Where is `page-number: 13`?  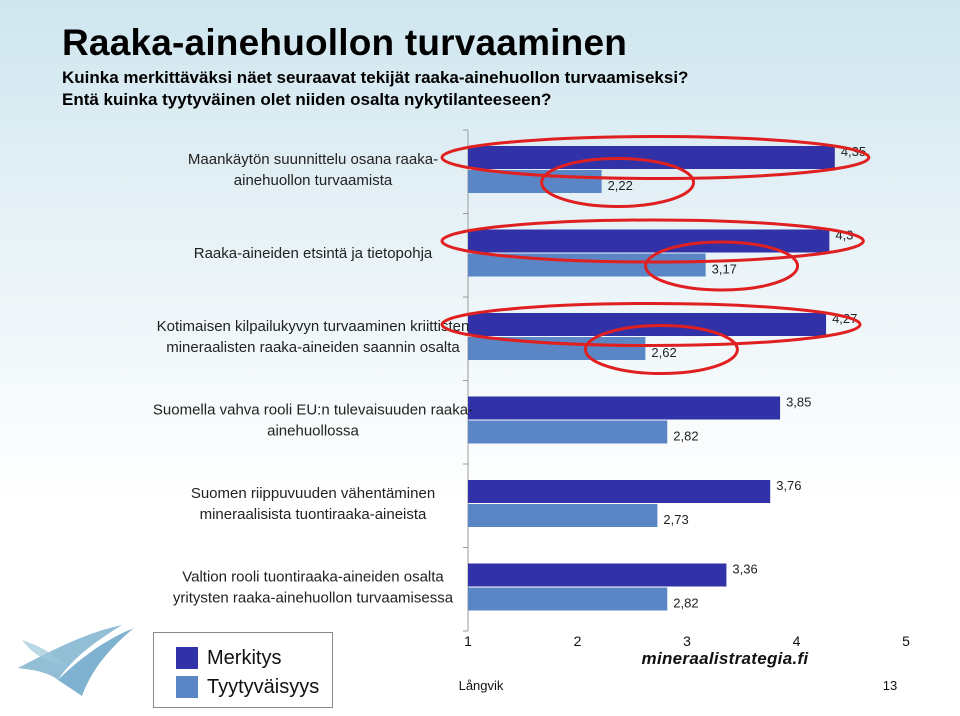
page-number: 13 is located at coordinates (890, 685).